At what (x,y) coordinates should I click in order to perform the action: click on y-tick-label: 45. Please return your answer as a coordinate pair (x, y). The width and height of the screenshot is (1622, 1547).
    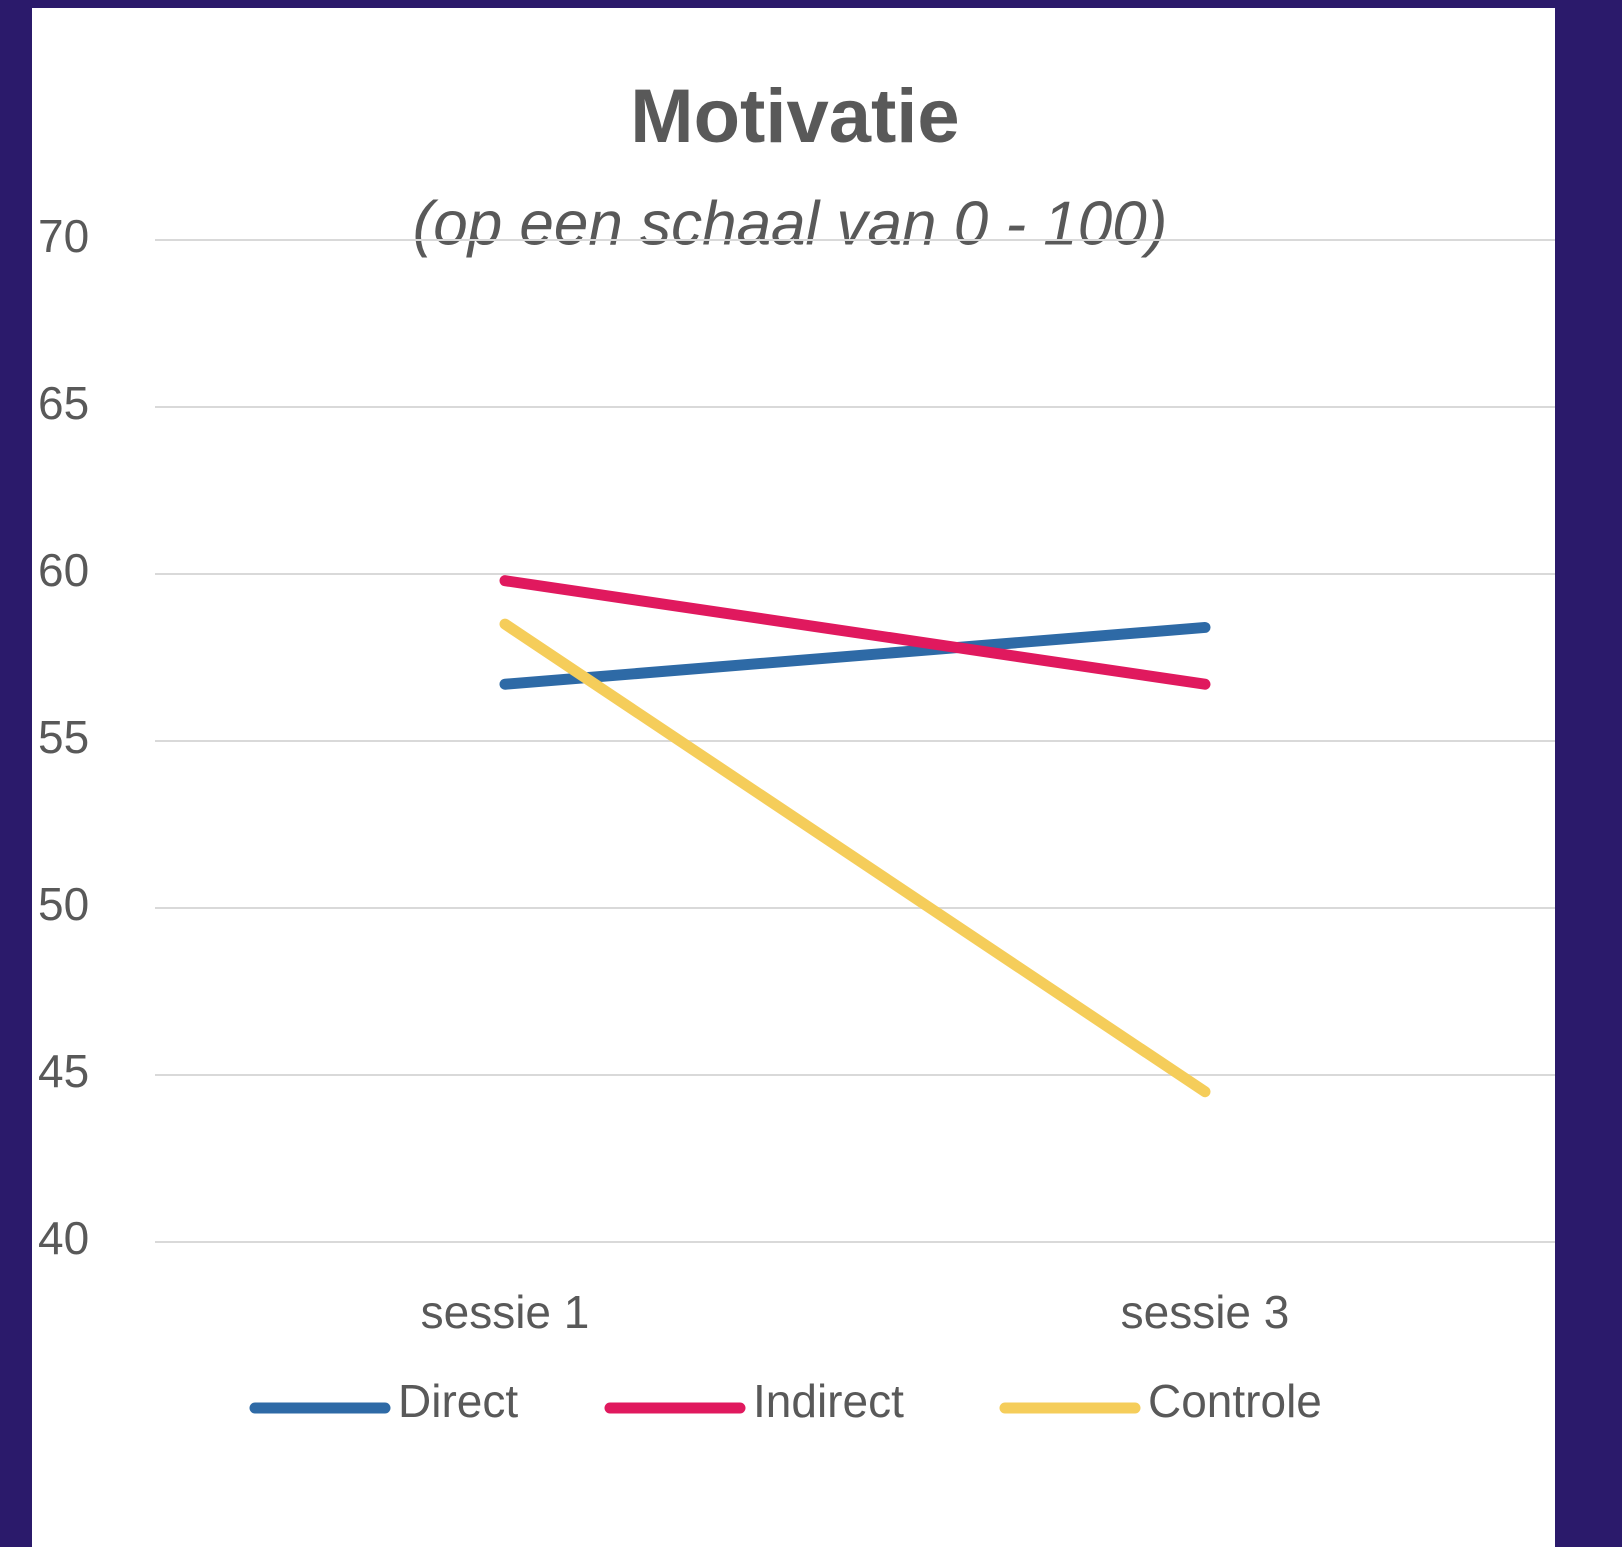
    Looking at the image, I should click on (63, 1071).